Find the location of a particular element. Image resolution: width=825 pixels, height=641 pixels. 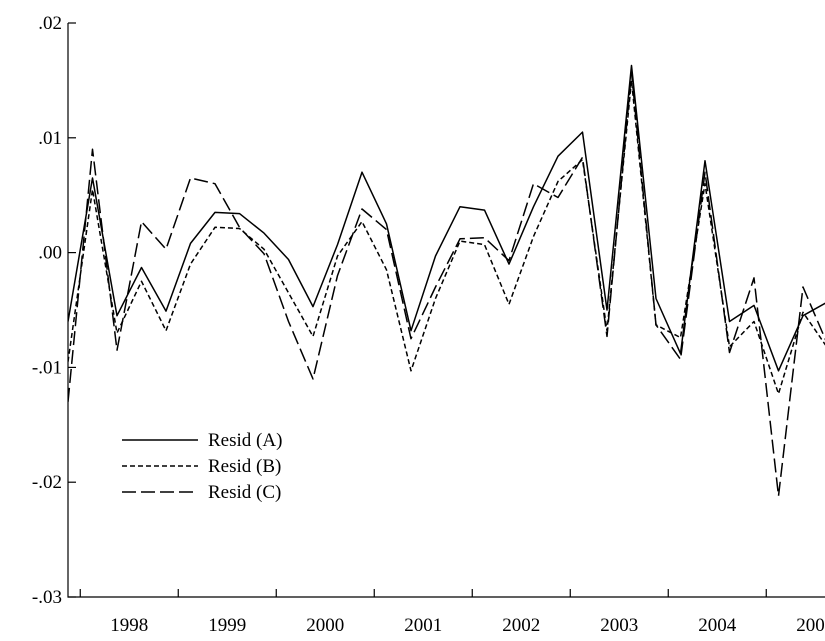

y-tick-label: -.03 is located at coordinates (47, 597).